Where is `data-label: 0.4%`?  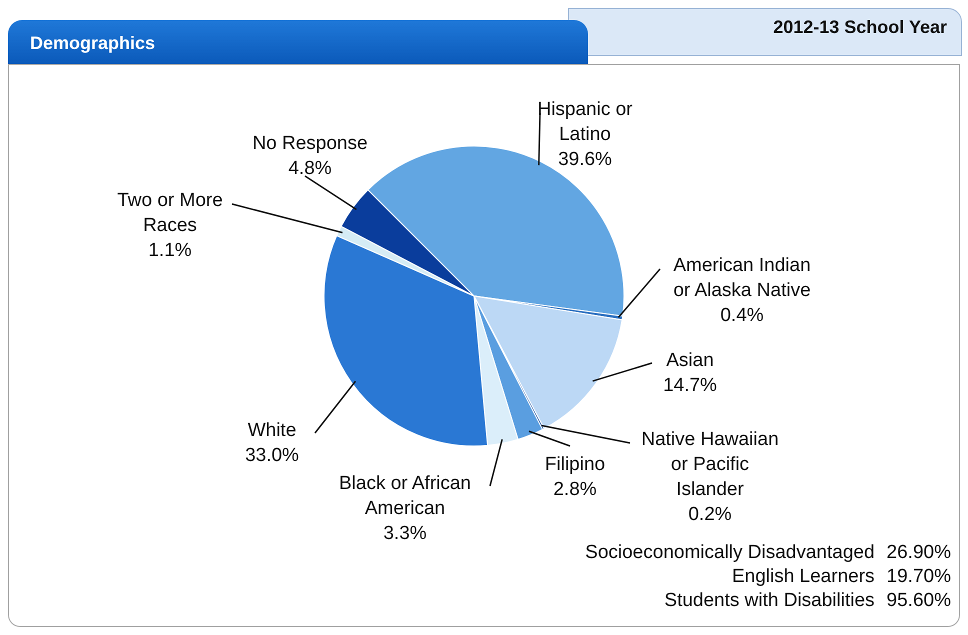
data-label: 0.4% is located at coordinates (742, 315).